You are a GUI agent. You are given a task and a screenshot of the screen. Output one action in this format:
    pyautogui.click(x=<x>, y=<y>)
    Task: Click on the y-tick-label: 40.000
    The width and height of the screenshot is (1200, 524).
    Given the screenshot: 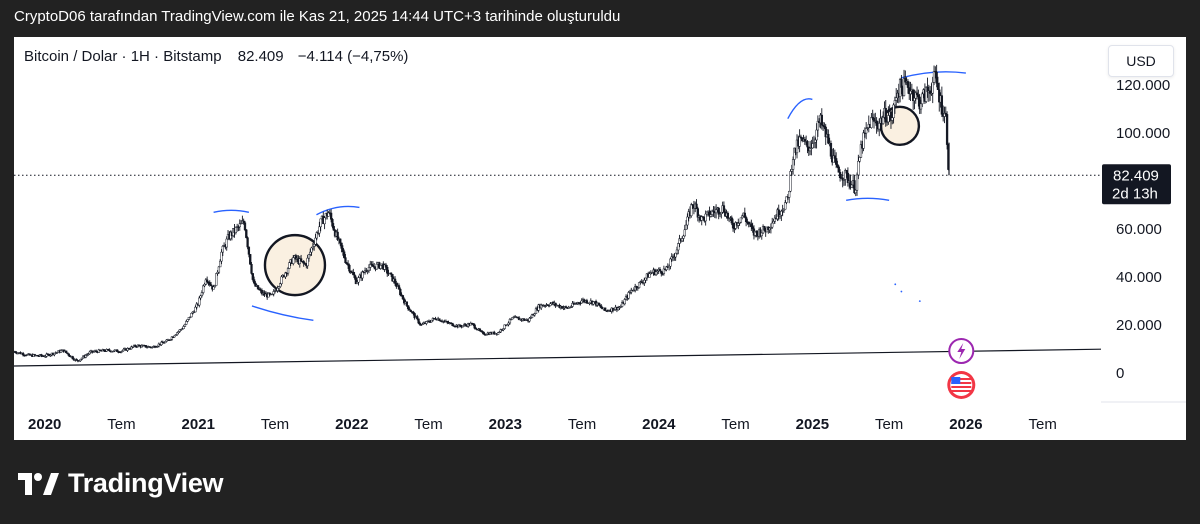 What is the action you would take?
    pyautogui.click(x=1139, y=277)
    